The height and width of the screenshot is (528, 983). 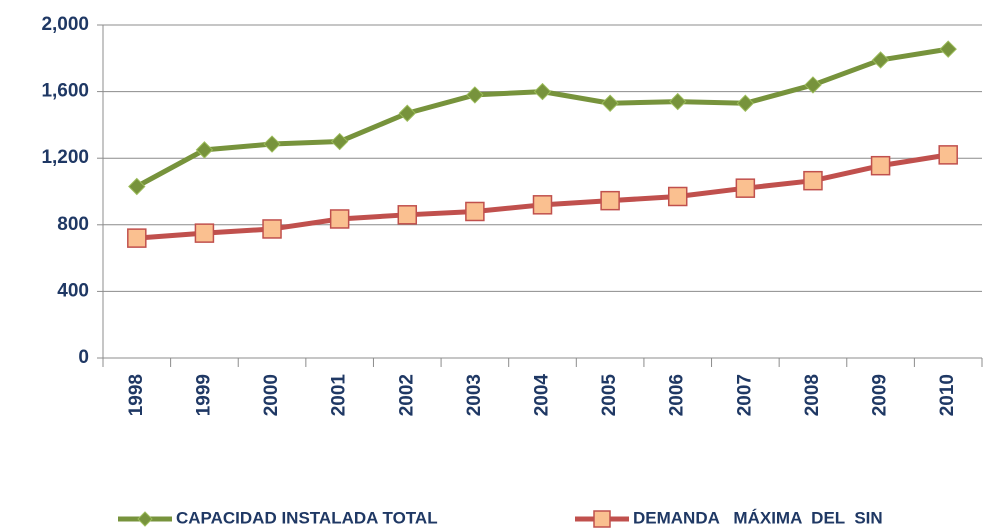 What do you see at coordinates (474, 395) in the screenshot?
I see `x-tick-label: 2003` at bounding box center [474, 395].